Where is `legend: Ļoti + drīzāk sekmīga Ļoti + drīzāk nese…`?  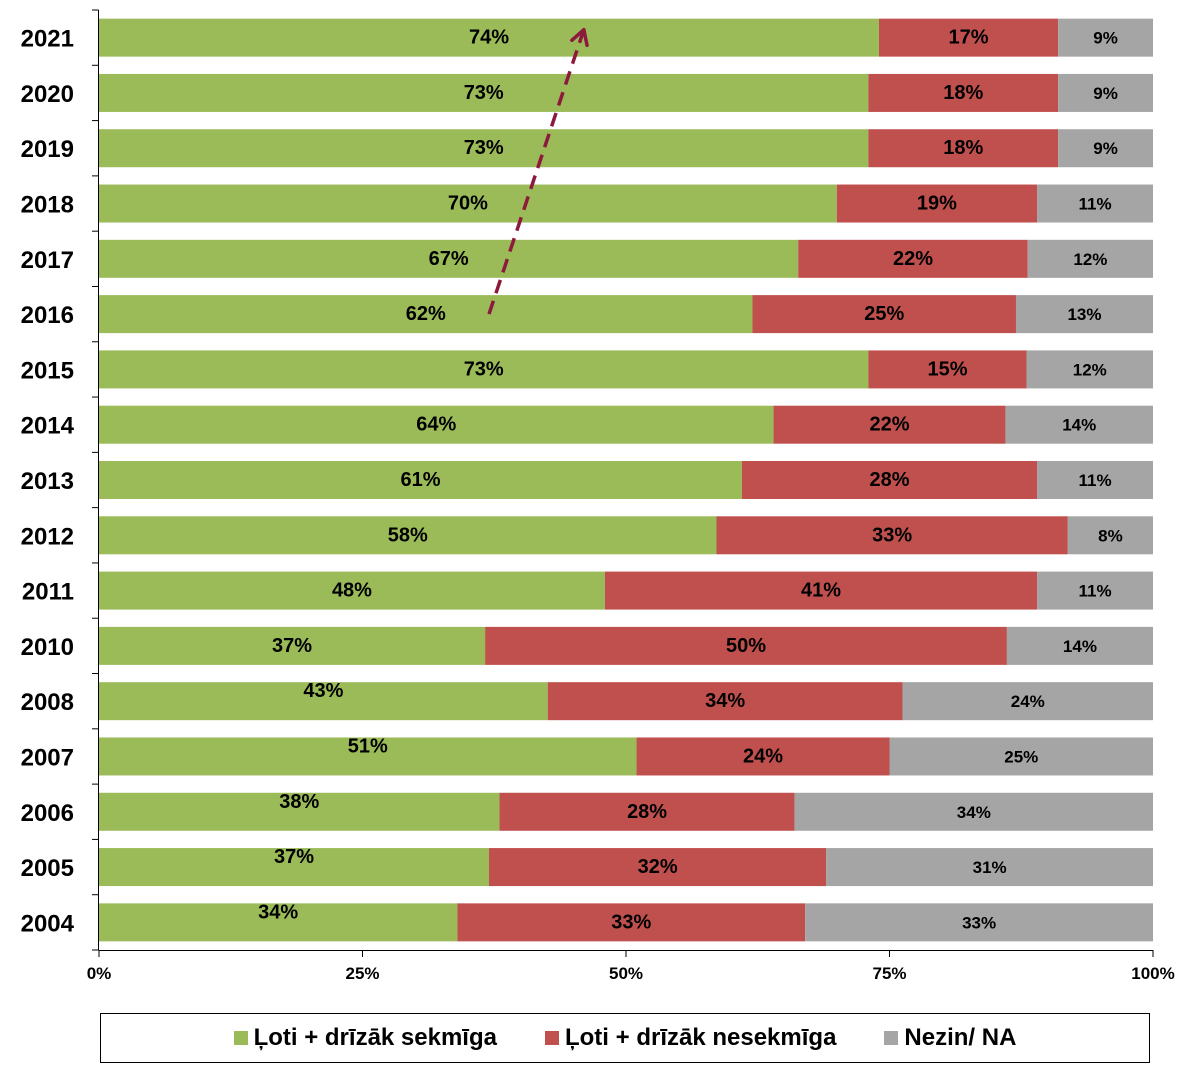
legend: Ļoti + drīzāk sekmīga Ļoti + drīzāk nese… is located at coordinates (625, 1038).